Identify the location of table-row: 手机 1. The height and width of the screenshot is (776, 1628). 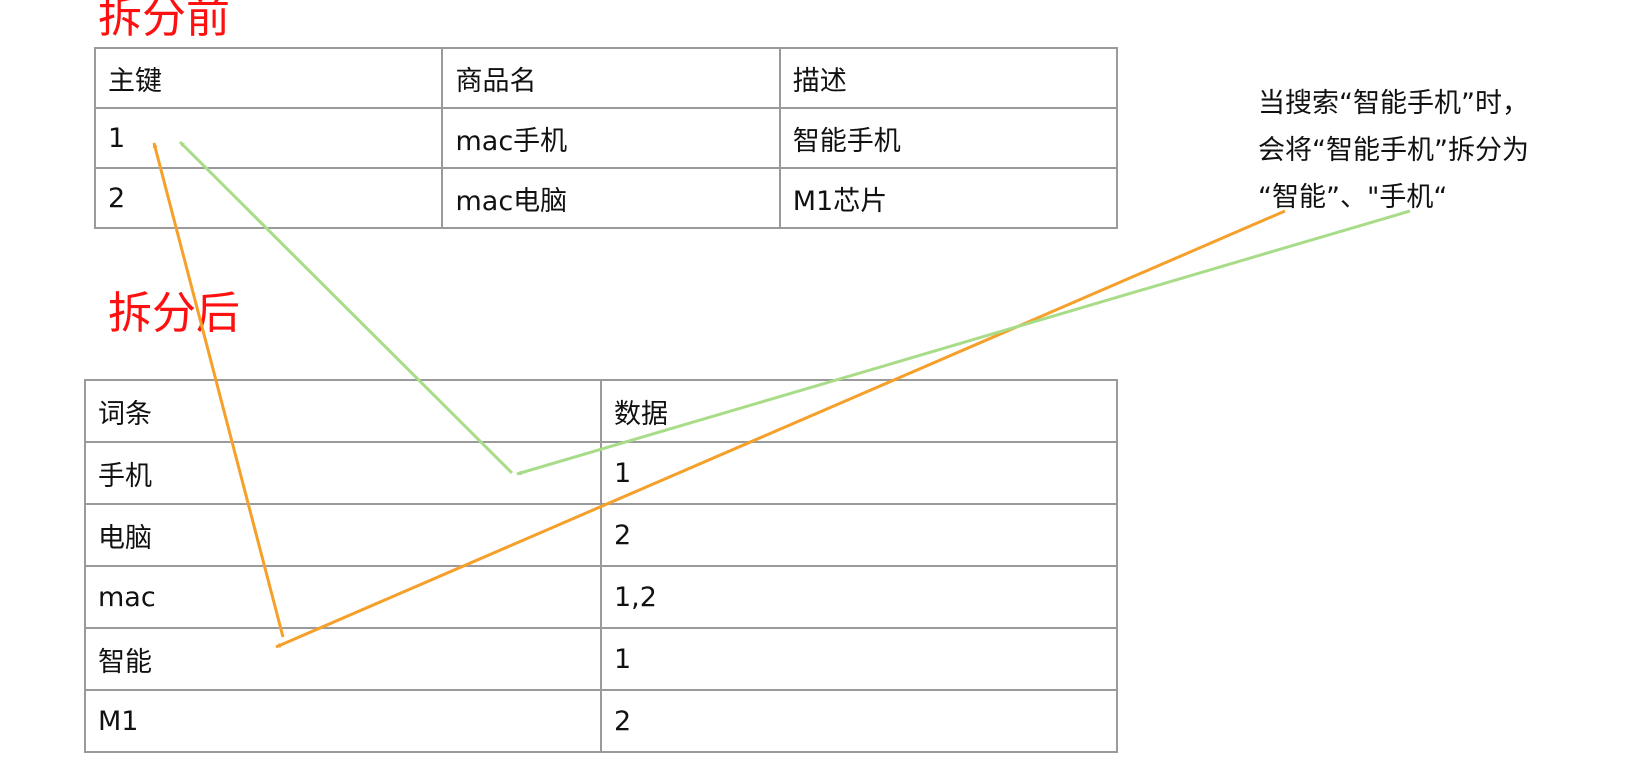
(601, 473).